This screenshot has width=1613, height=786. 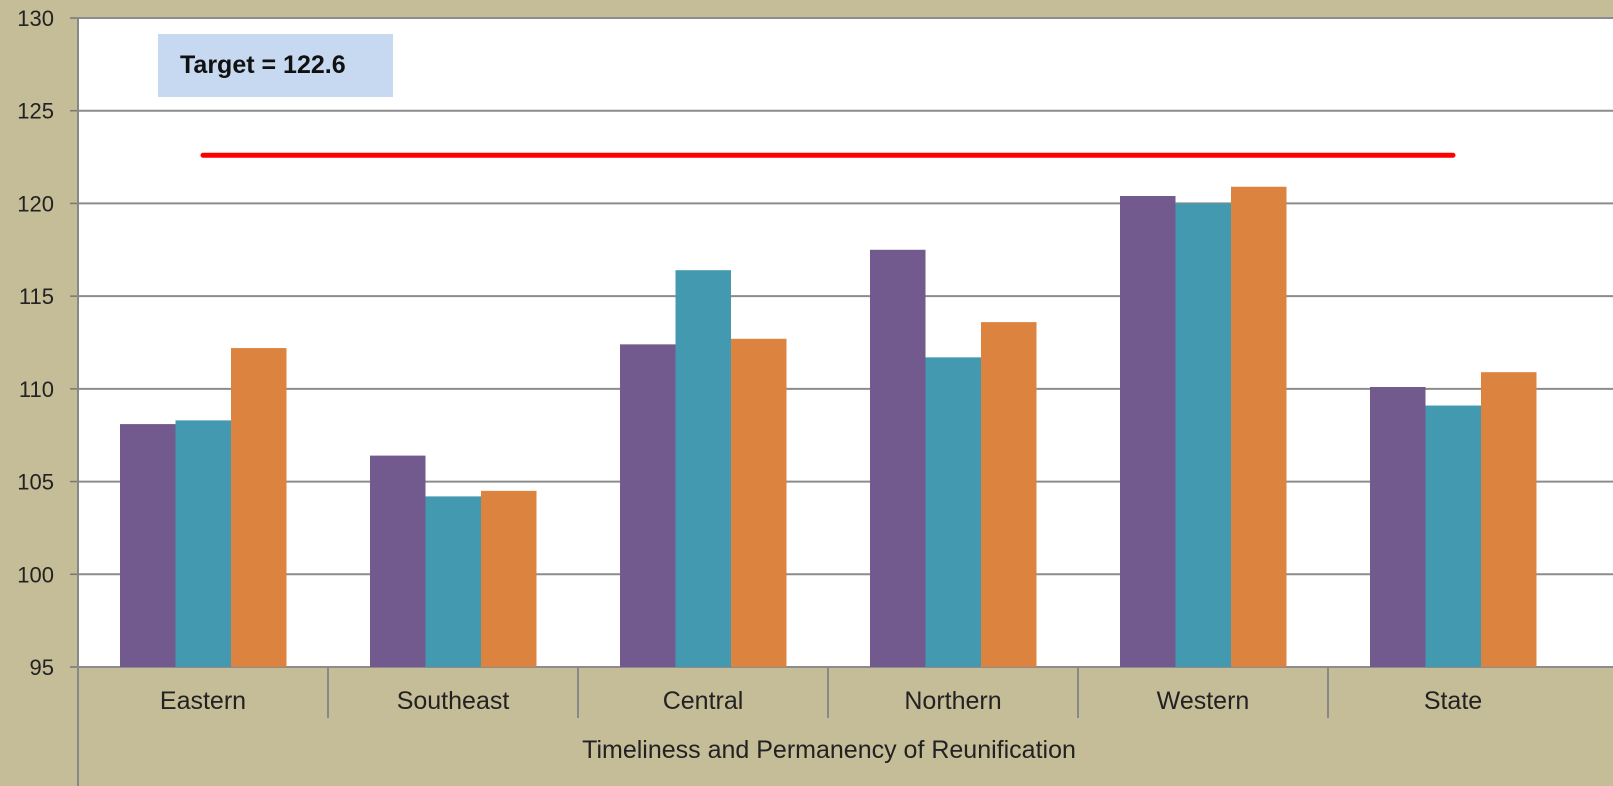 What do you see at coordinates (1203, 701) in the screenshot?
I see `x-category-label: Western` at bounding box center [1203, 701].